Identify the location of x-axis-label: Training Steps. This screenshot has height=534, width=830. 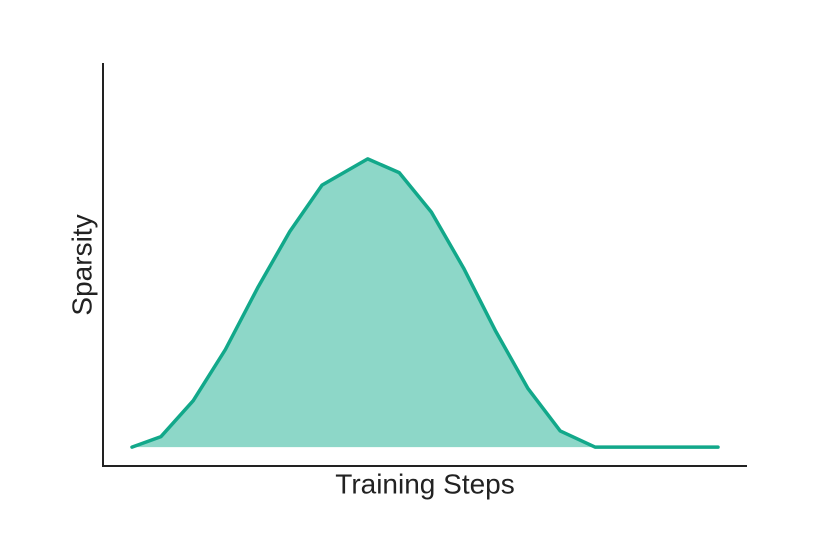
(425, 483).